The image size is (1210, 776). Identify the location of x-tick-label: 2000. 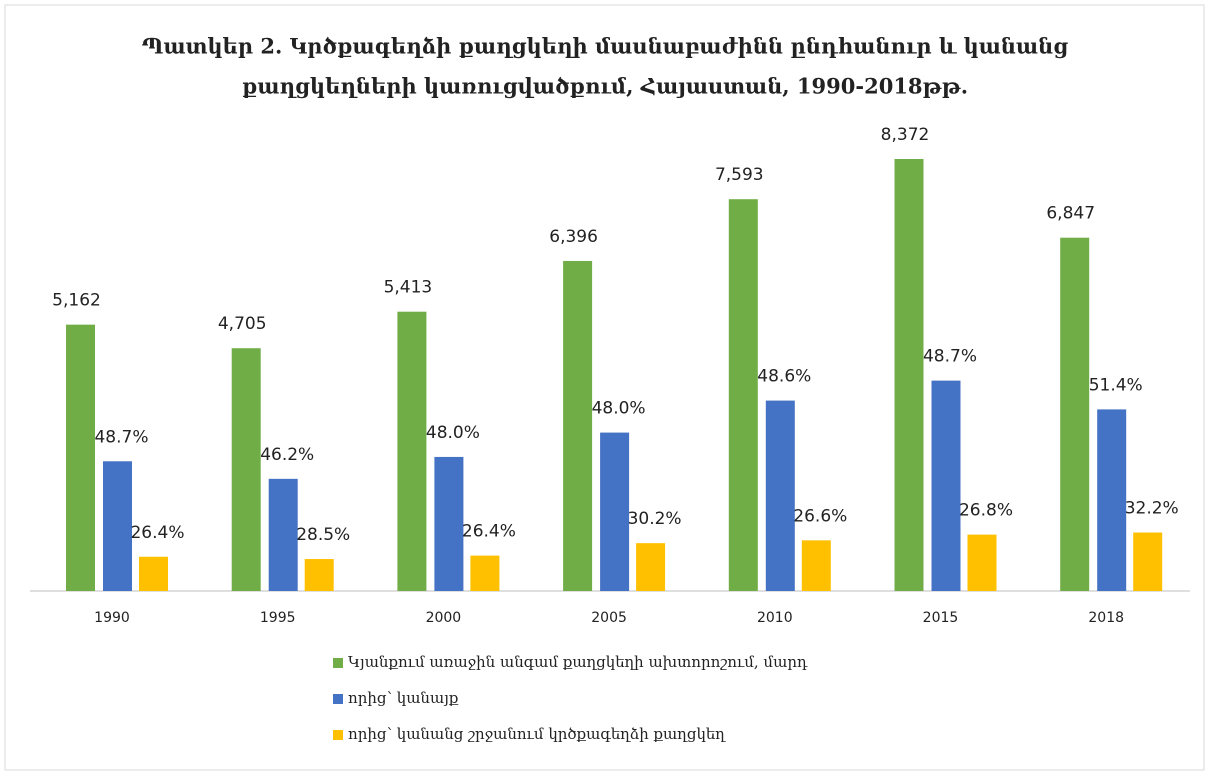
(444, 618).